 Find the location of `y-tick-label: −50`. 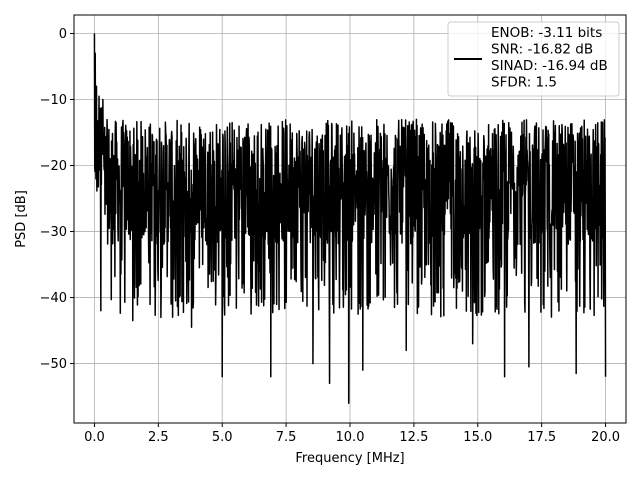

y-tick-label: −50 is located at coordinates (53, 364).